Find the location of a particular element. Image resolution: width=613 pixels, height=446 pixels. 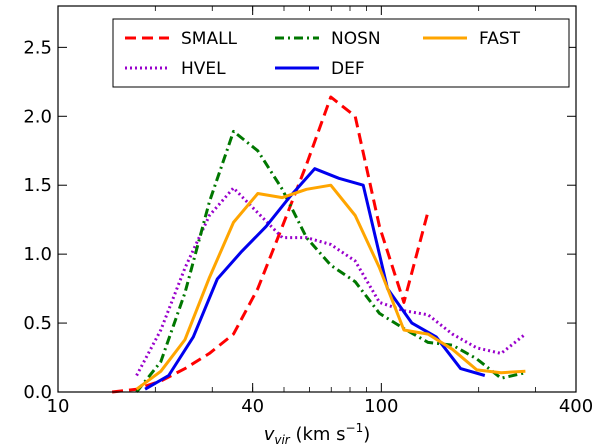

legend-label-small: SMALL is located at coordinates (209, 39).